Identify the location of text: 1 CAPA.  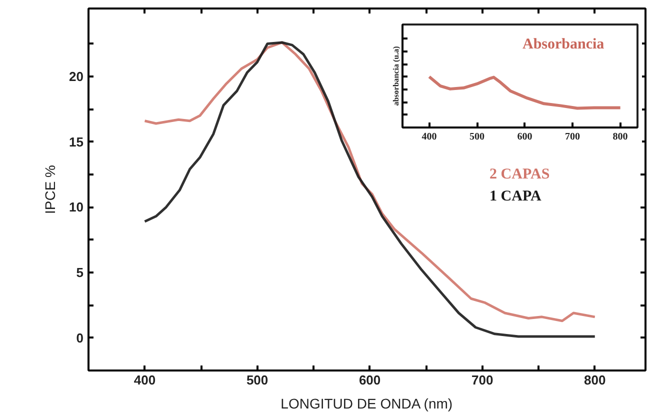
(516, 196).